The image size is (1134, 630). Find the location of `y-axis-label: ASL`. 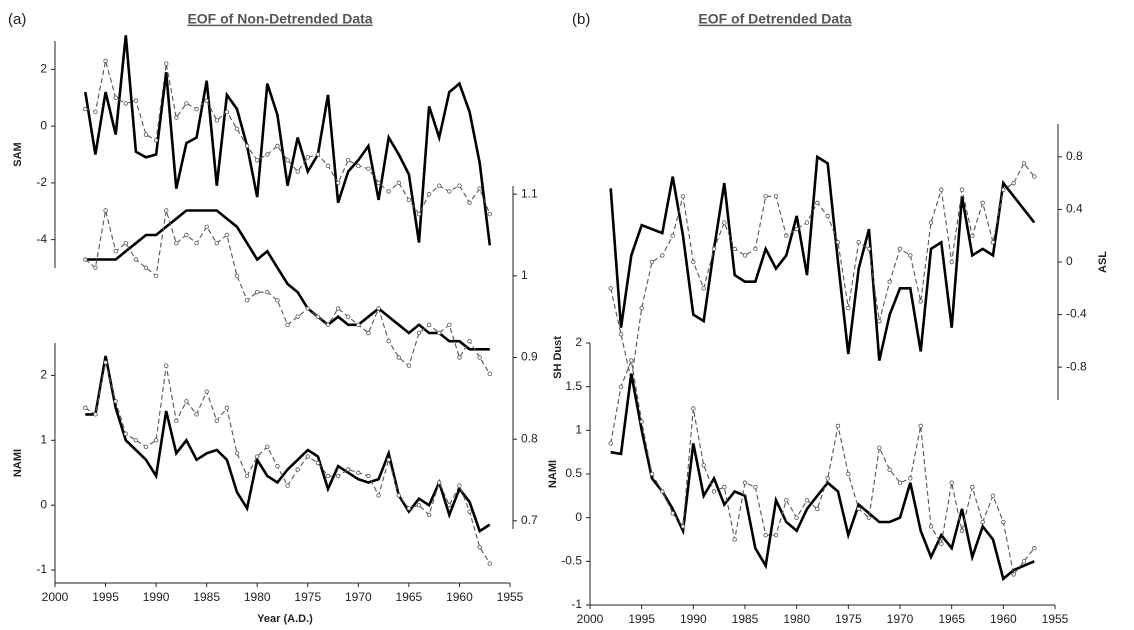

y-axis-label: ASL is located at coordinates (1103, 262).